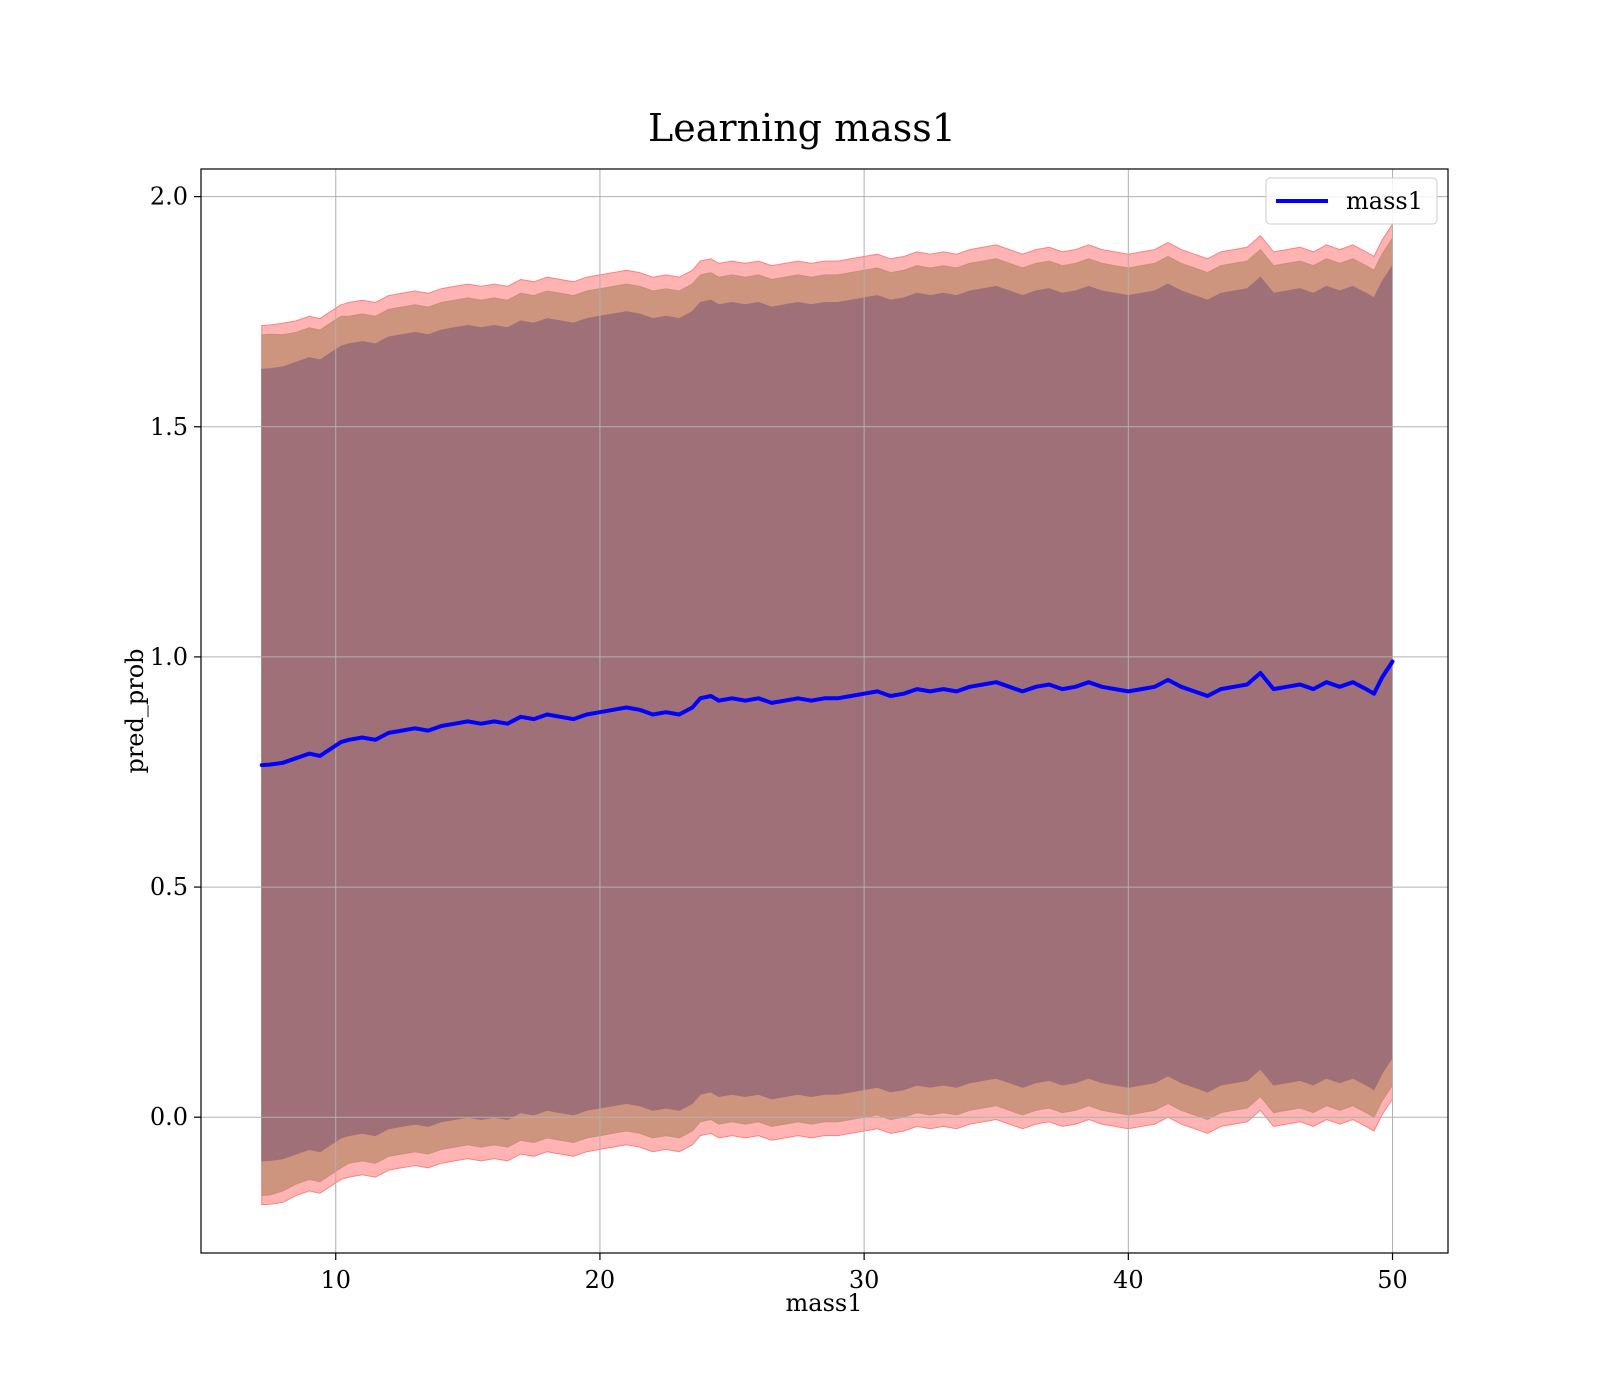 This screenshot has height=1400, width=1600. I want to click on x-tick-label-4: 50, so click(1392, 1280).